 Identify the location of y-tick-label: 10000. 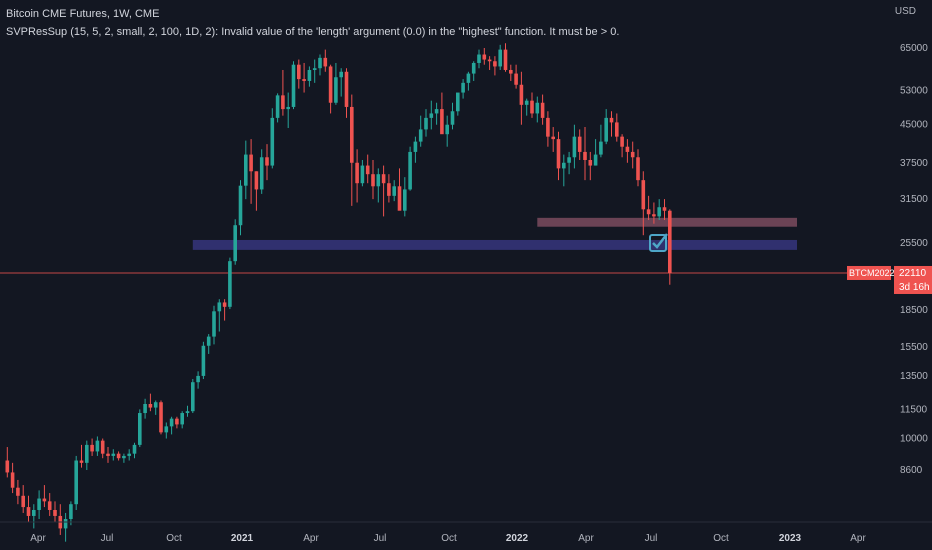
(914, 439).